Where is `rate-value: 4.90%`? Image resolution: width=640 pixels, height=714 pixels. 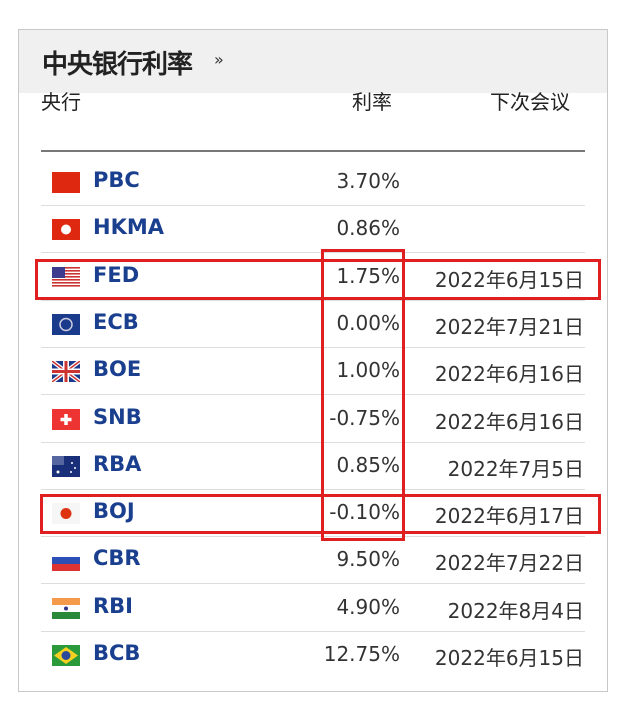
rate-value: 4.90% is located at coordinates (368, 606).